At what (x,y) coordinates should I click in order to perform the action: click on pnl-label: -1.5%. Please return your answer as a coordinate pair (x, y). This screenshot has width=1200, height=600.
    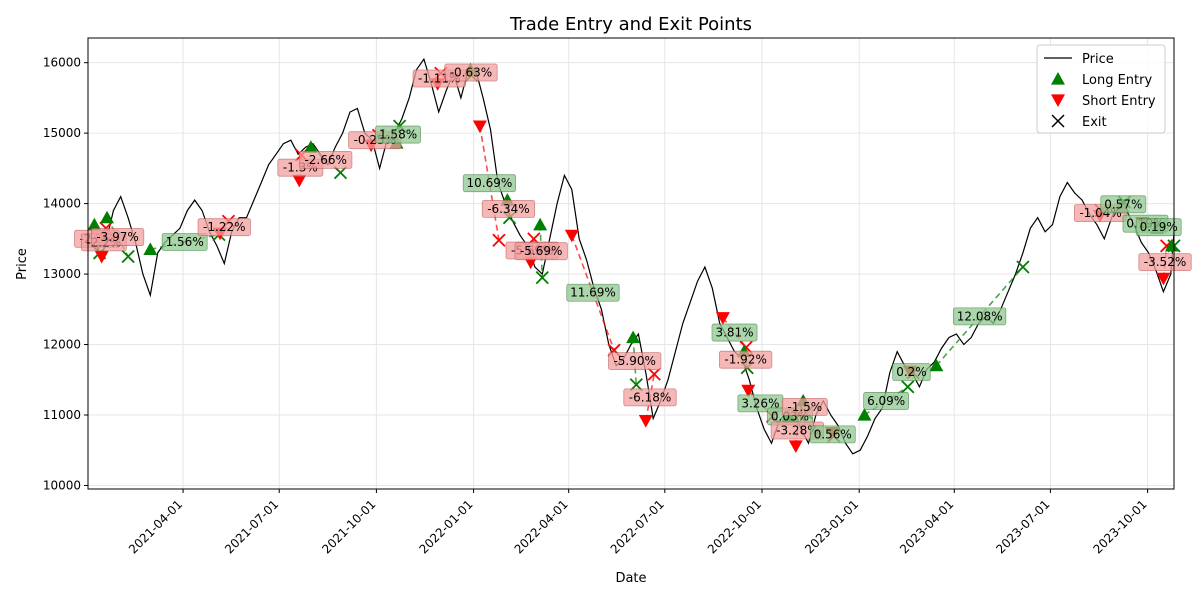
    Looking at the image, I should click on (804, 407).